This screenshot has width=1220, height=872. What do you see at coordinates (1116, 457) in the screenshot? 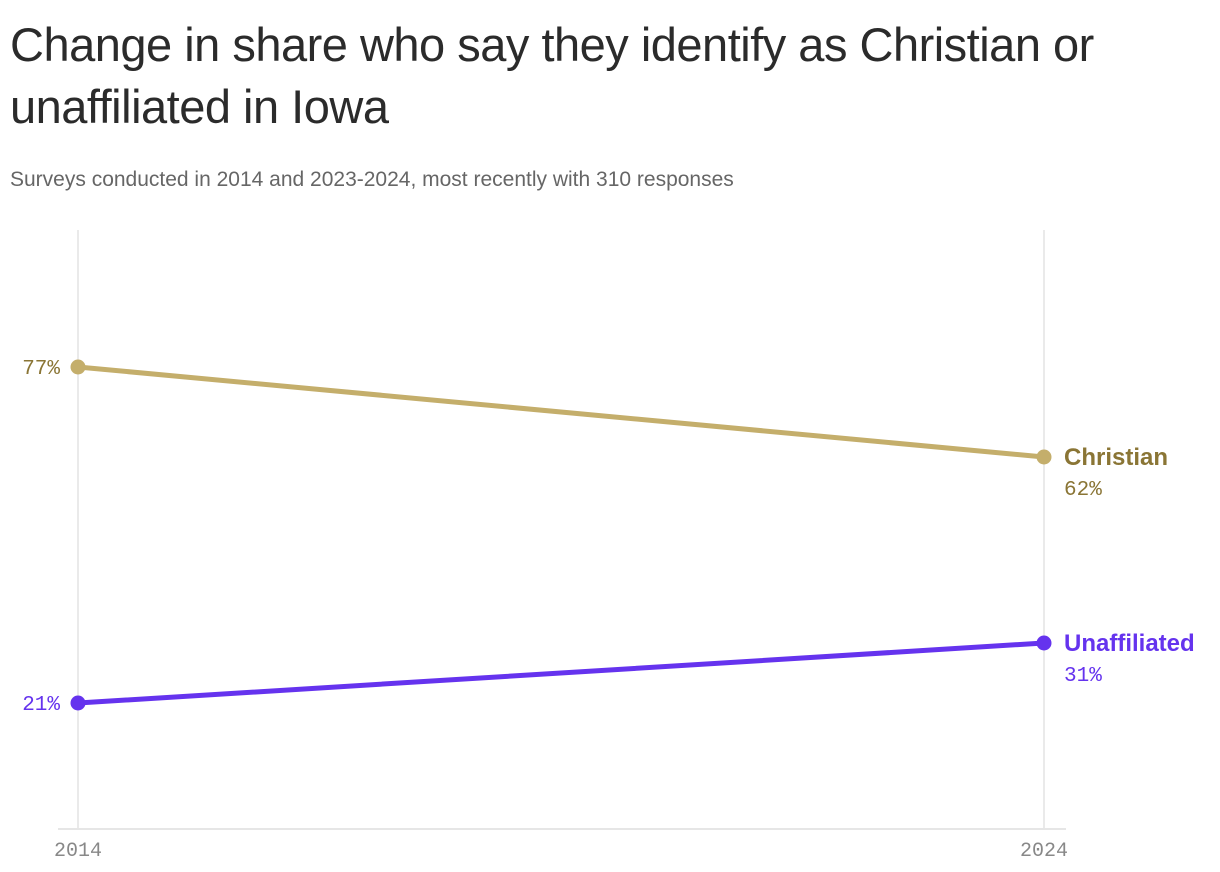
I see `series-name-christian: Christian` at bounding box center [1116, 457].